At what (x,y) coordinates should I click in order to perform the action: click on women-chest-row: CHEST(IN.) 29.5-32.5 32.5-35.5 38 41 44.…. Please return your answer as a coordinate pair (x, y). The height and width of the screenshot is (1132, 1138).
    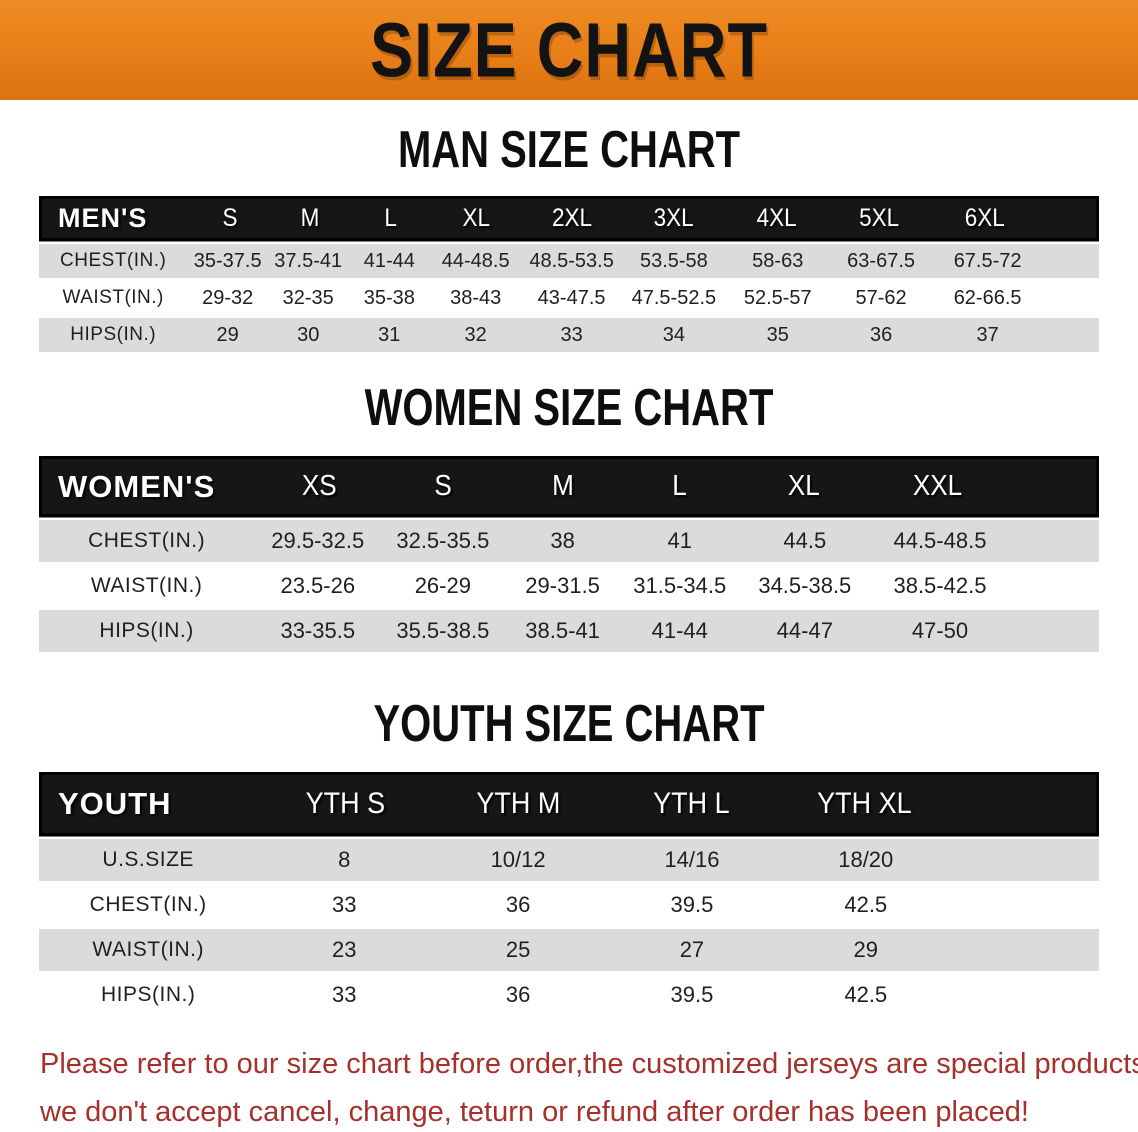
    Looking at the image, I should click on (569, 541).